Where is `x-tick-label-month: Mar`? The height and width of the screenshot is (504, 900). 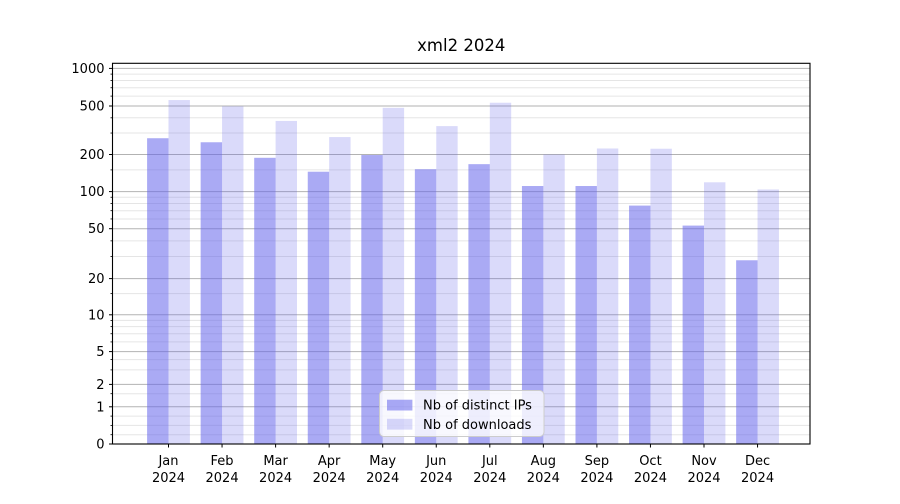
x-tick-label-month: Mar is located at coordinates (275, 461).